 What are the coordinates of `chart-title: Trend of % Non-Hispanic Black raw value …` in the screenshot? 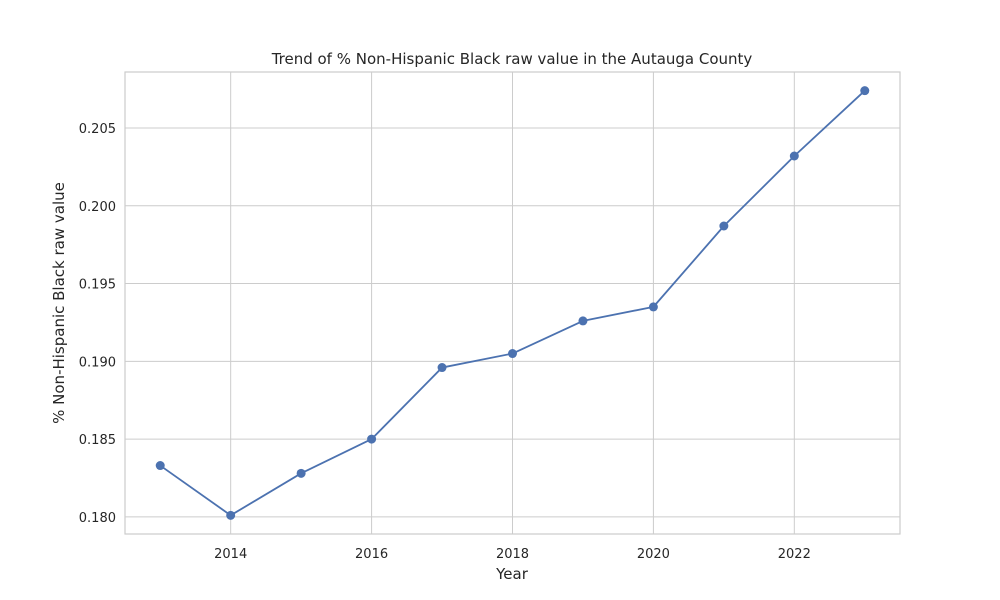 It's located at (512, 59).